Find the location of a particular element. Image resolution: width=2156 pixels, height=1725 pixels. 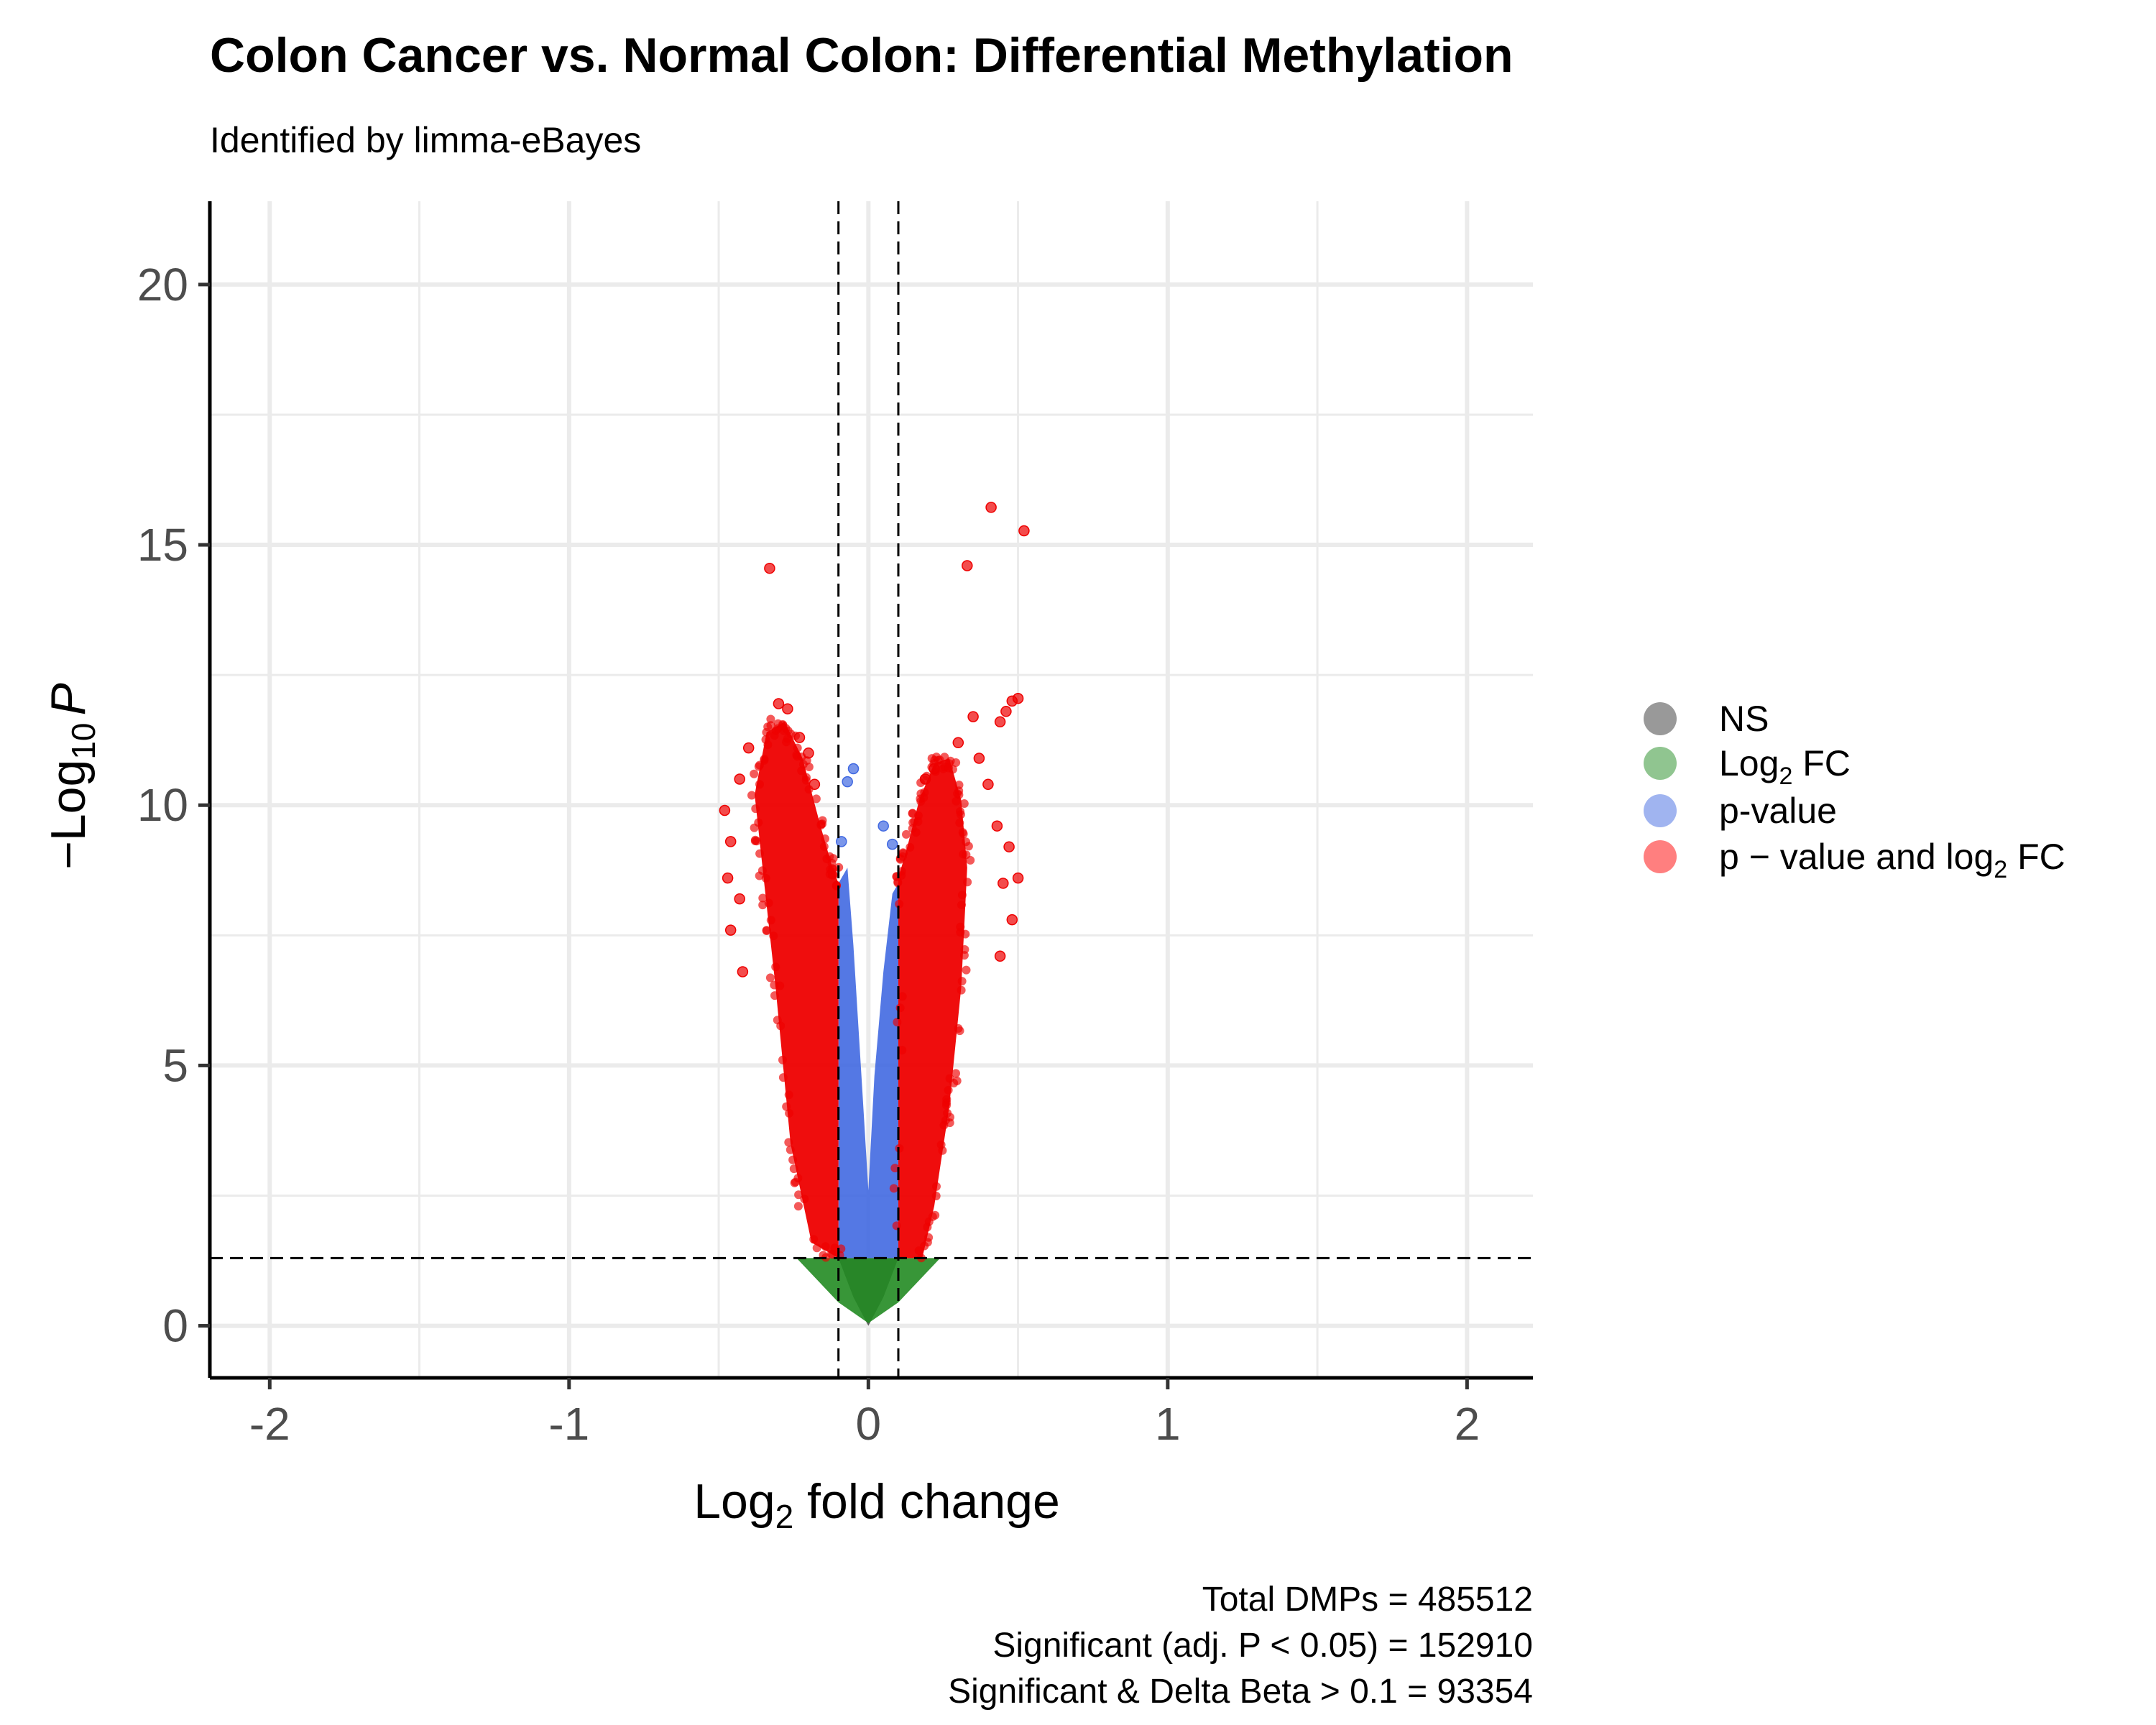

chart-subtitle: Identified by limma-eBayes is located at coordinates (425, 140).